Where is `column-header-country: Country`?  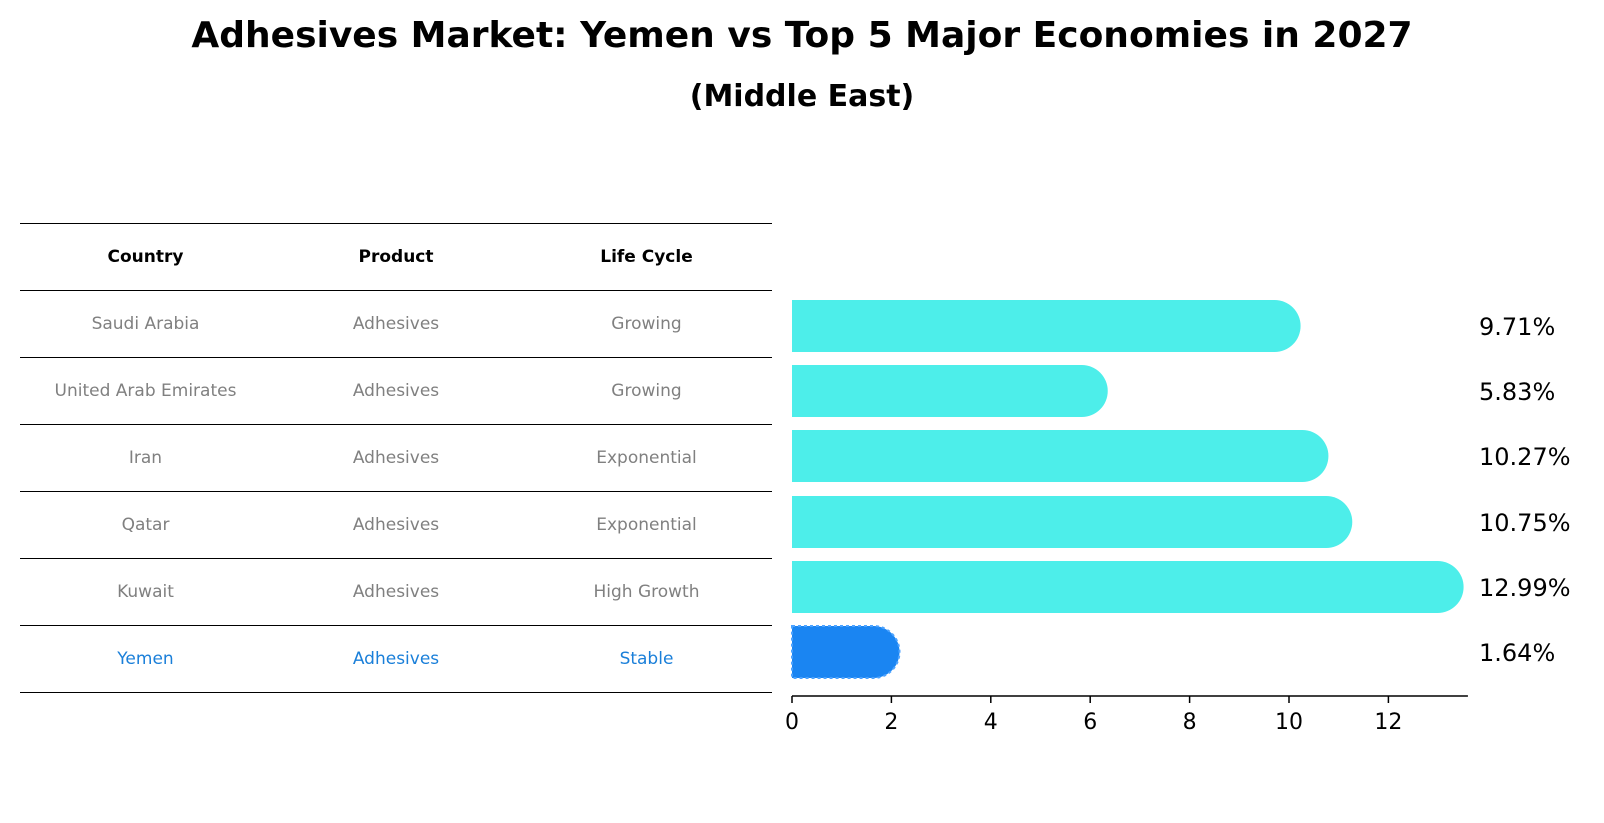
column-header-country: Country is located at coordinates (145, 257).